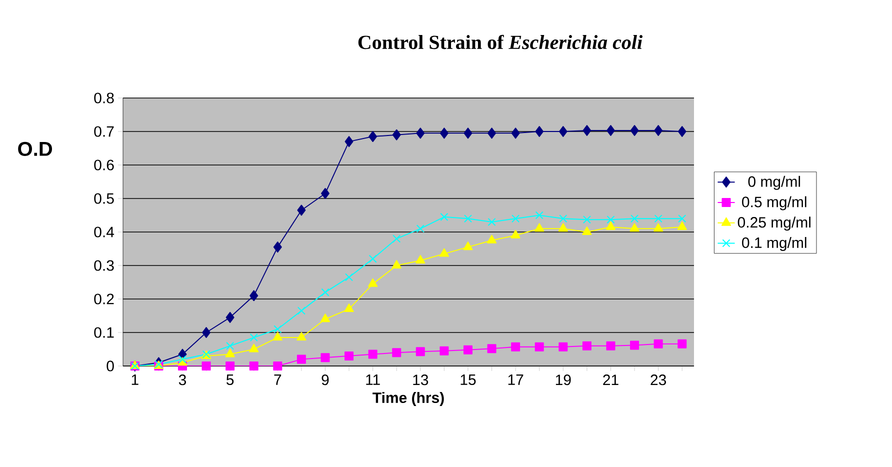 This screenshot has height=467, width=892. Describe the element at coordinates (110, 366) in the screenshot. I see `y-tick-label: 0` at that location.